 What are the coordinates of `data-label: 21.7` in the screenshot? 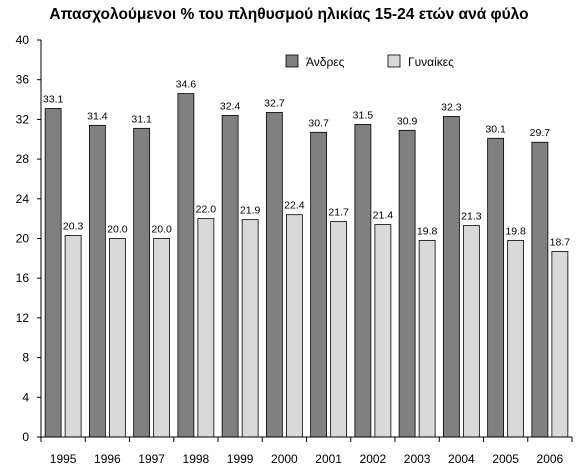 It's located at (338, 213).